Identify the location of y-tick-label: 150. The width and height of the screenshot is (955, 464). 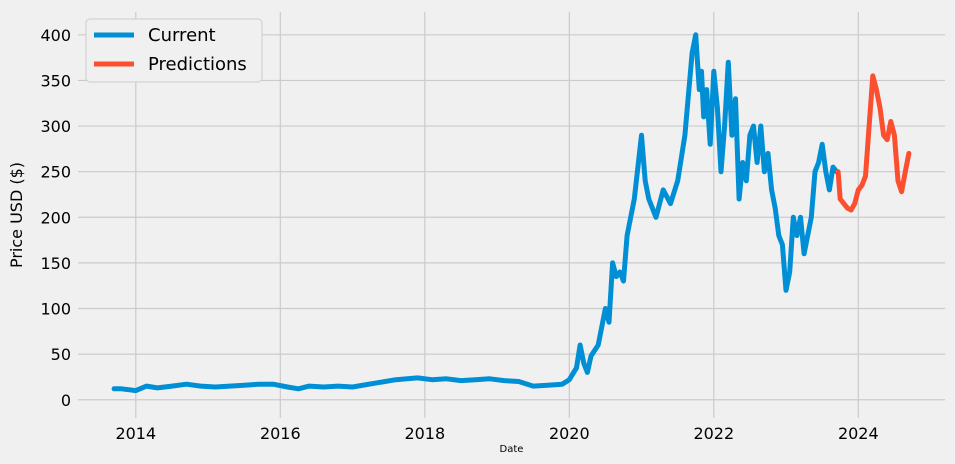
(55, 263).